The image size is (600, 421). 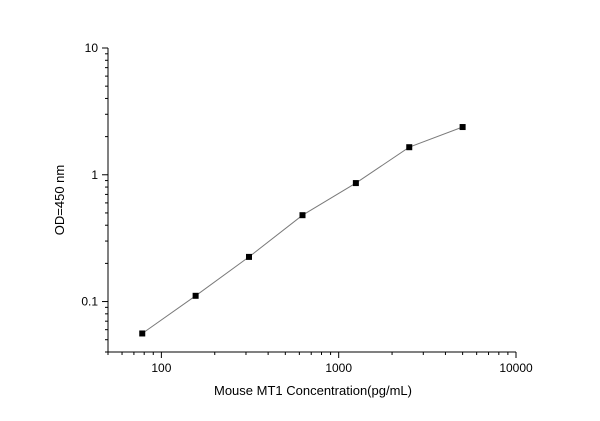 I want to click on y-tick-label: 1, so click(x=94, y=175).